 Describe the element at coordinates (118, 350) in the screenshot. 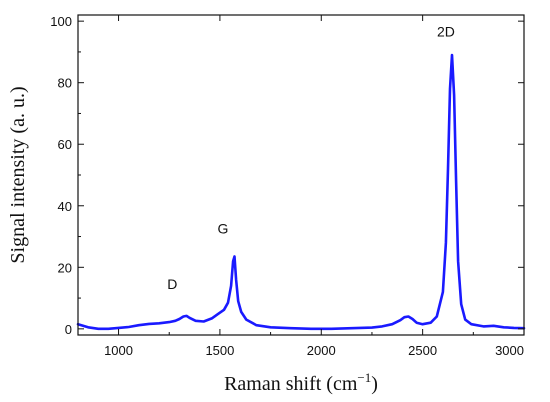

I see `x-tick-label-1000: 1000` at that location.